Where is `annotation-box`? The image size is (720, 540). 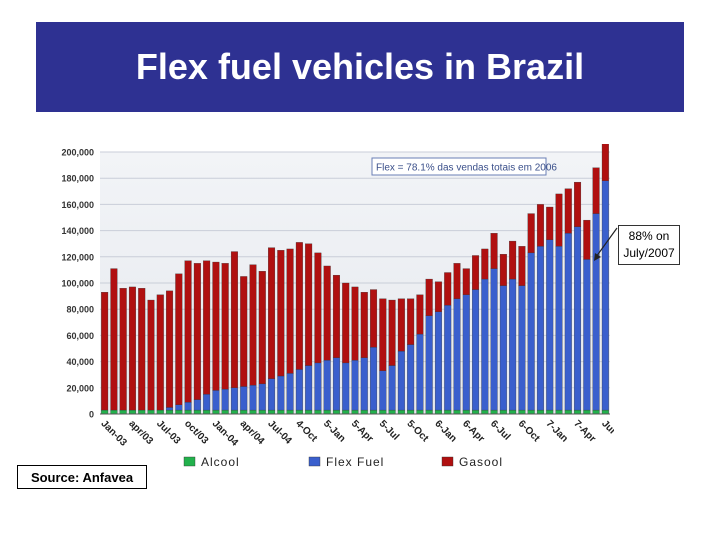
annotation-box is located at coordinates (459, 166).